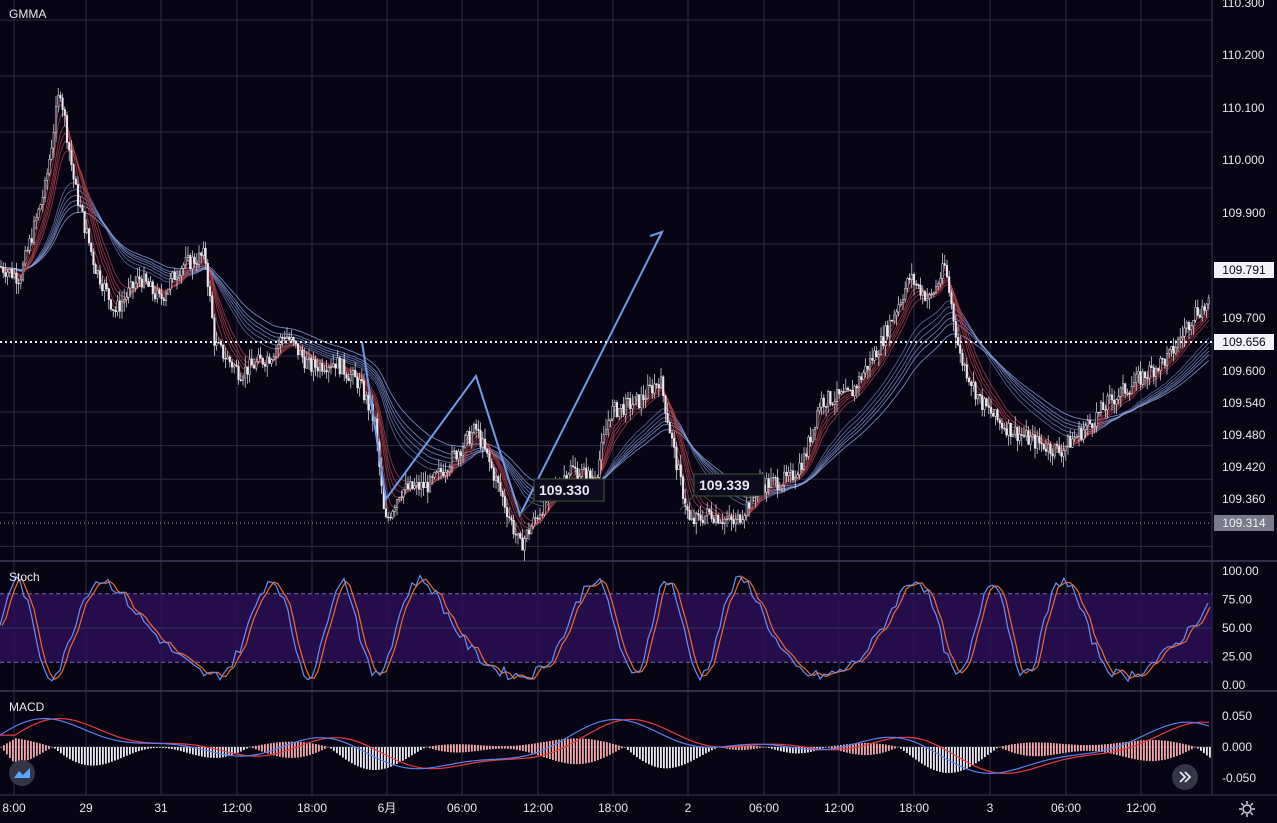 Image resolution: width=1277 pixels, height=823 pixels. What do you see at coordinates (1247, 809) in the screenshot?
I see `gear-icon` at bounding box center [1247, 809].